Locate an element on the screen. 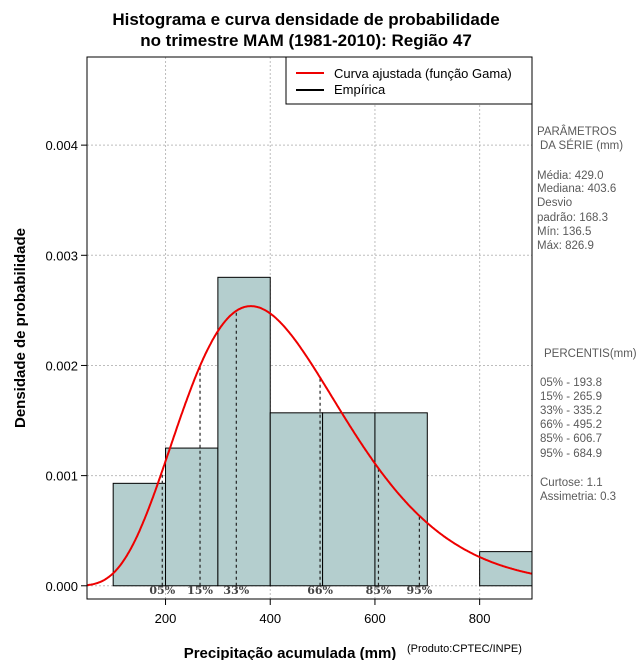 This screenshot has height=660, width=640. percentil-05: 05% - 193.8 is located at coordinates (571, 383).